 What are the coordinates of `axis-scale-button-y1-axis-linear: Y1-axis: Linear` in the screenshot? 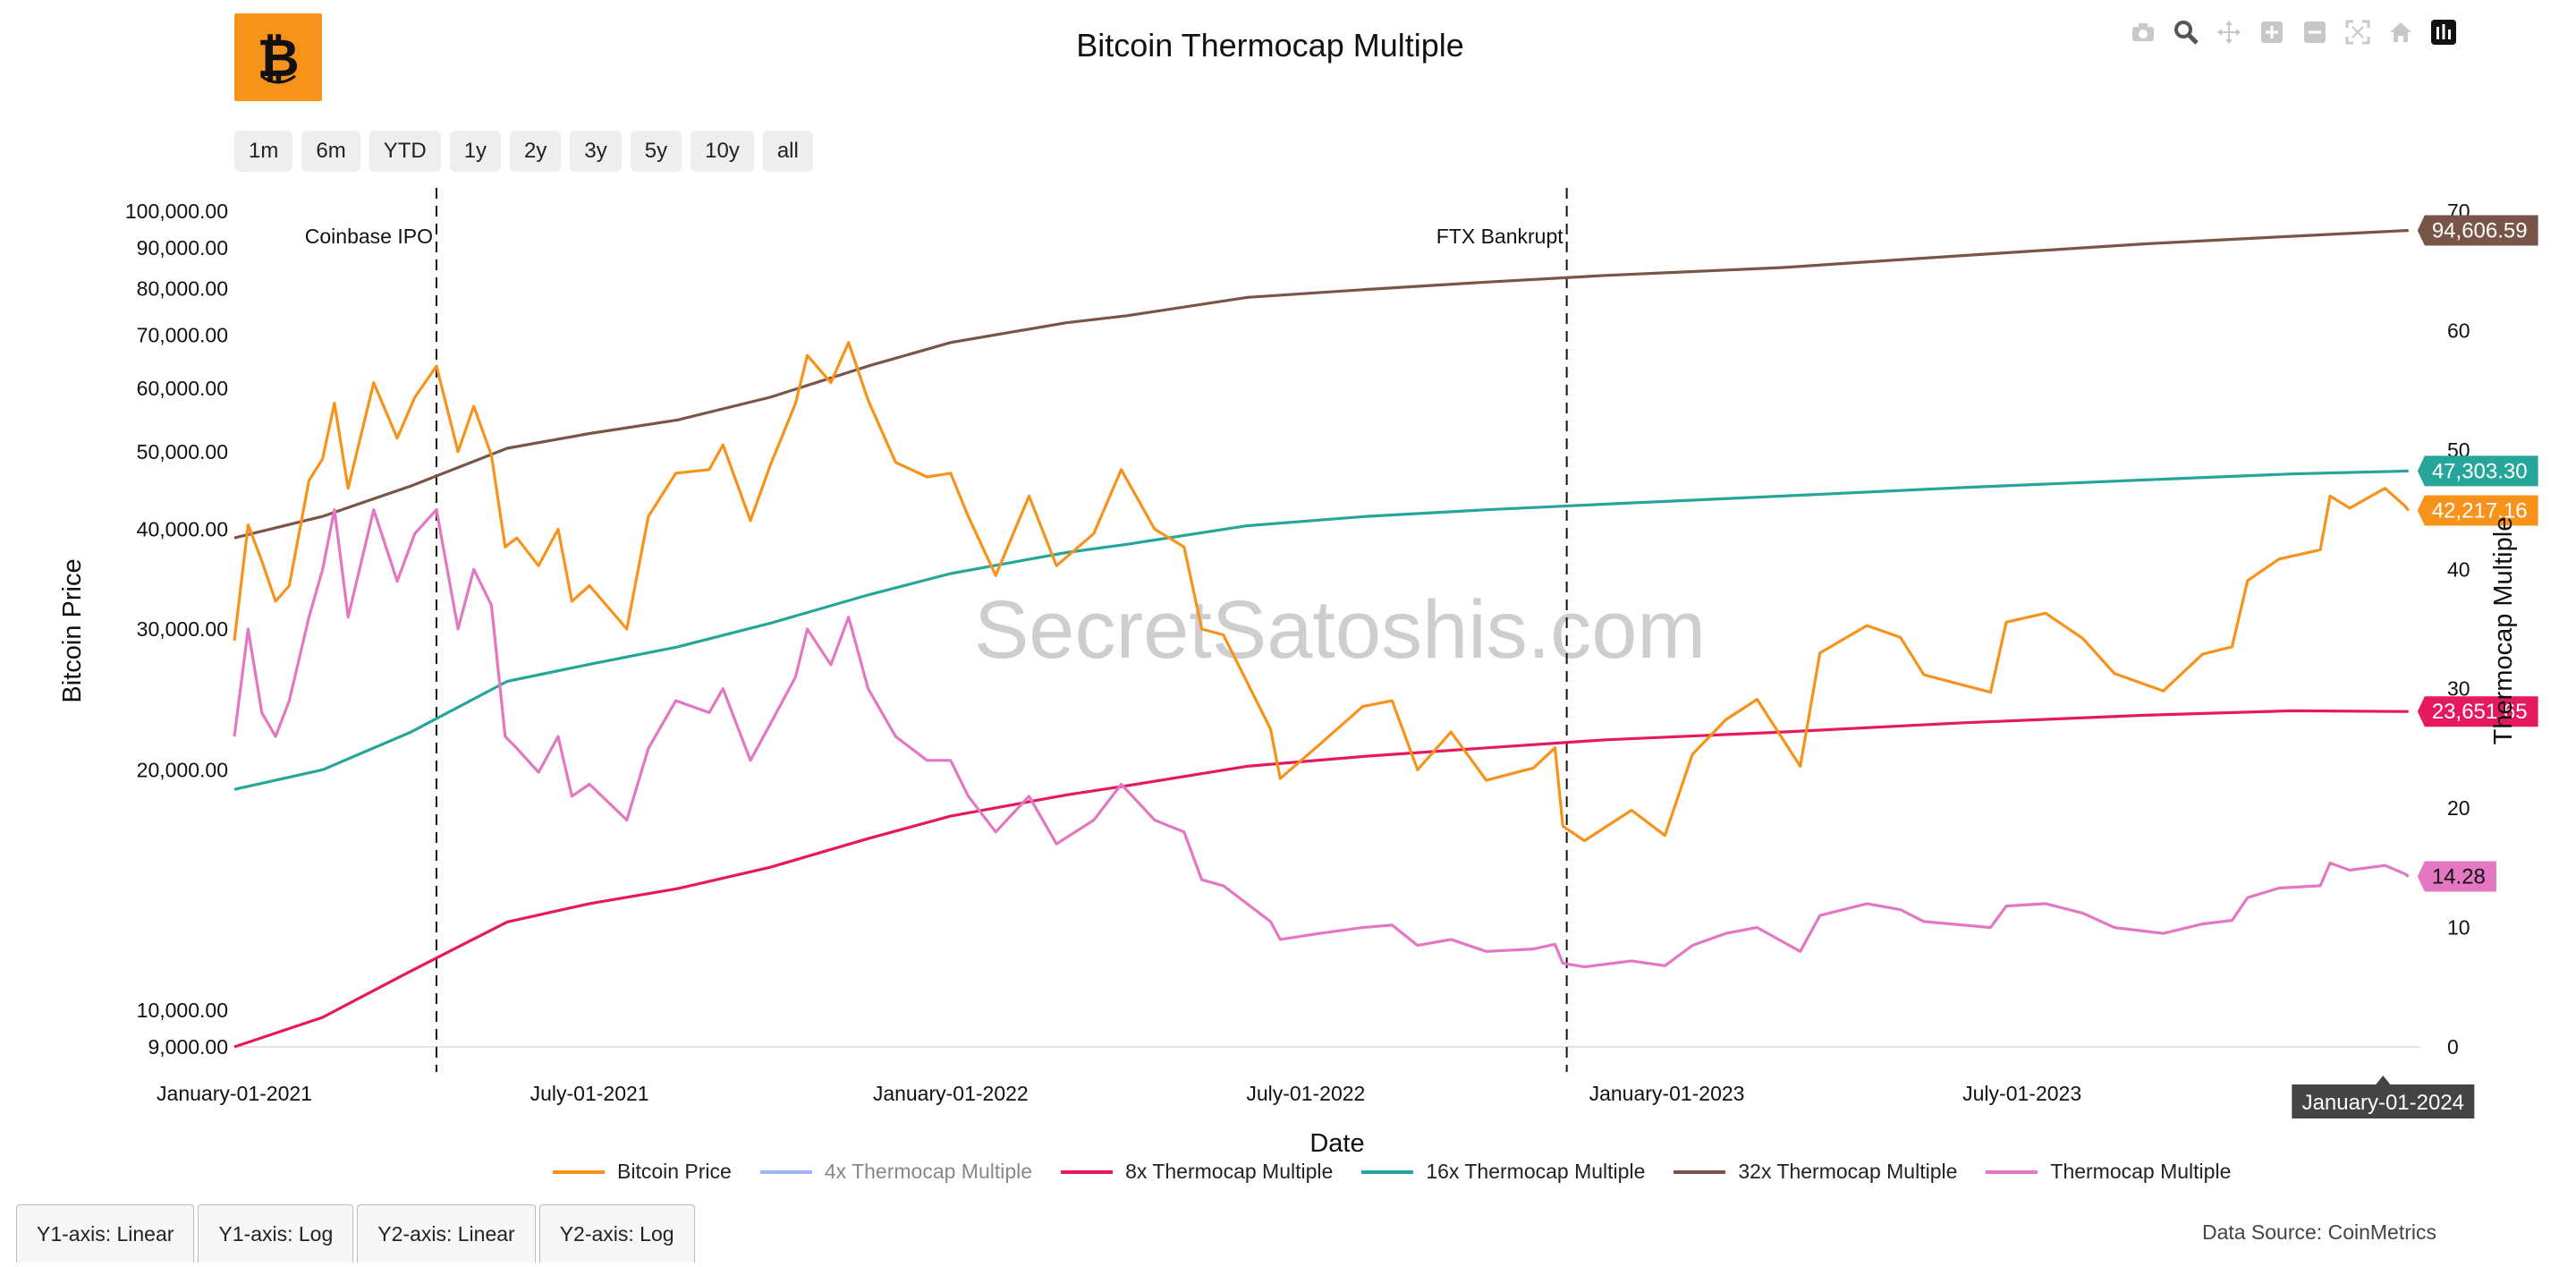 It's located at (105, 1233).